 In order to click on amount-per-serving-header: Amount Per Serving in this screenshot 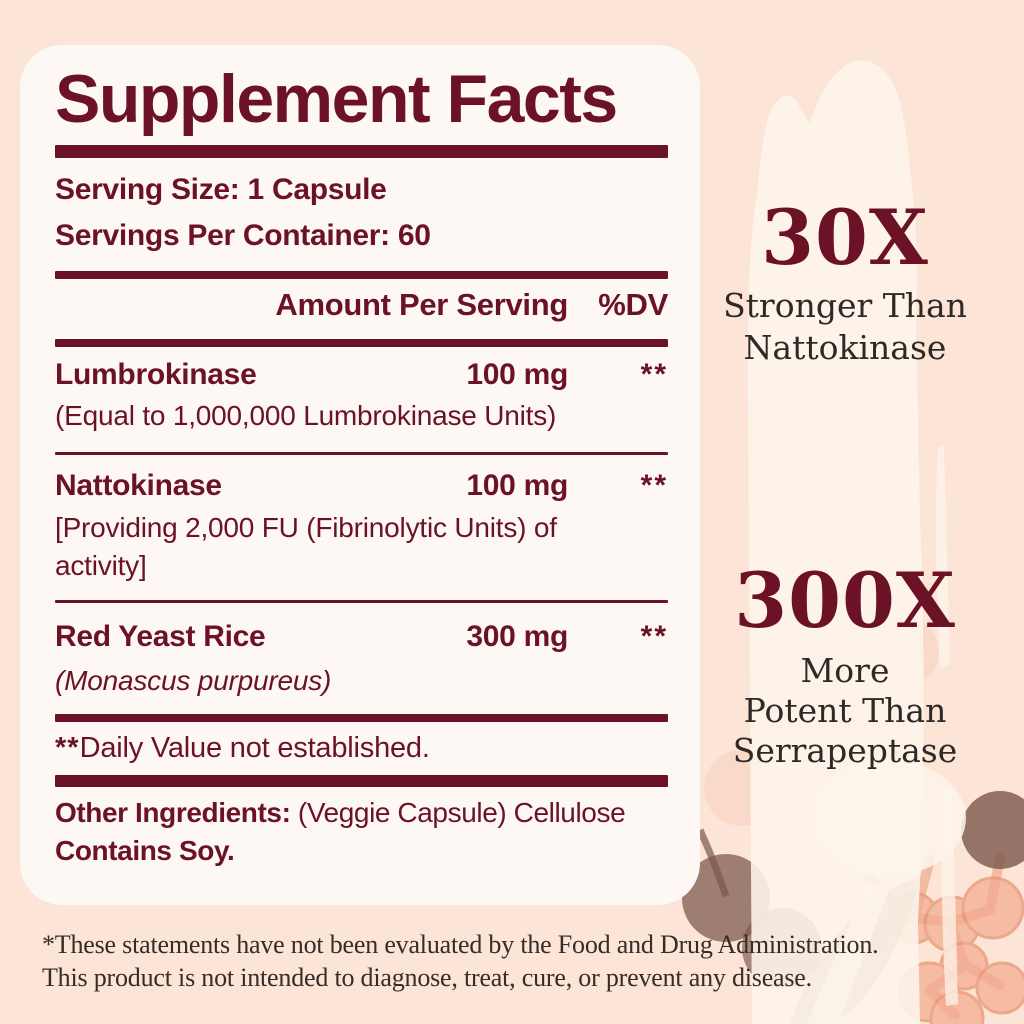, I will do `click(421, 304)`.